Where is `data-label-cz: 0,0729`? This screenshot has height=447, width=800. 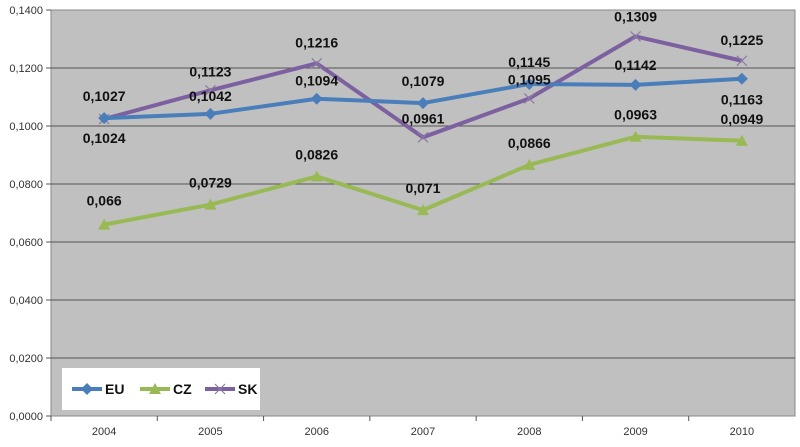
data-label-cz: 0,0729 is located at coordinates (210, 183).